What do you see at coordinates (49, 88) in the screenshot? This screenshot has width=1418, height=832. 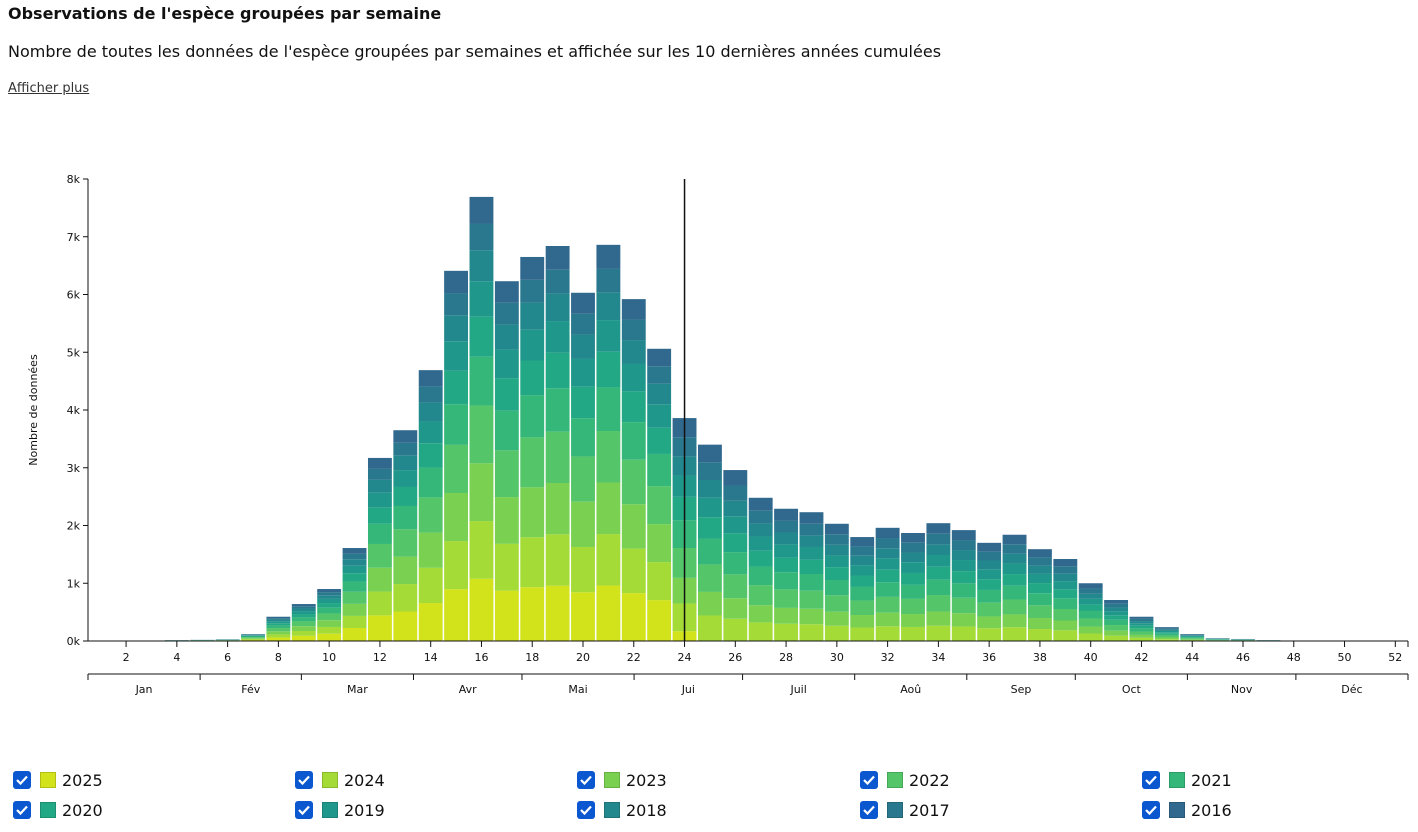 I see `show-more-link: Afficher plus` at bounding box center [49, 88].